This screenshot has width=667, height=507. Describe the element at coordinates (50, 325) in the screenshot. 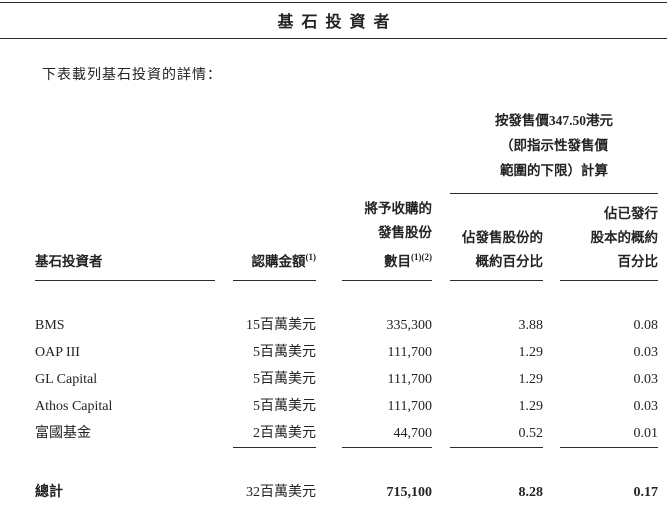

I see `cell-investor: BMS` at that location.